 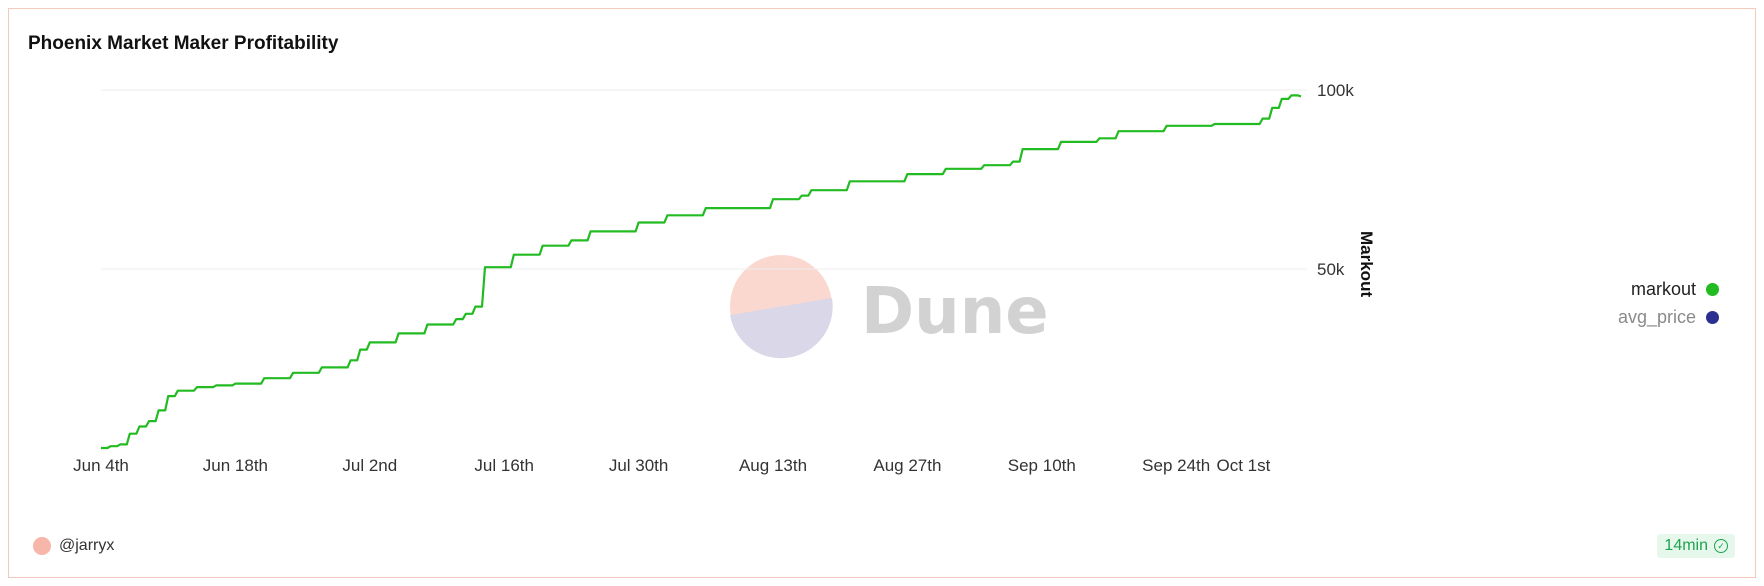 I want to click on check-circle-icon: ✓, so click(x=1721, y=546).